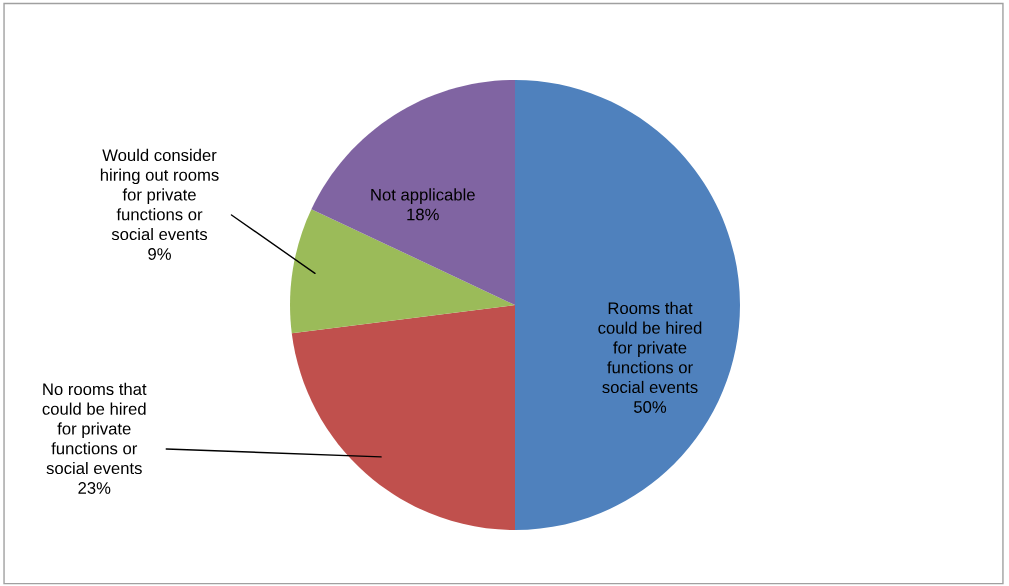  Describe the element at coordinates (650, 407) in the screenshot. I see `data-label: 50%` at that location.